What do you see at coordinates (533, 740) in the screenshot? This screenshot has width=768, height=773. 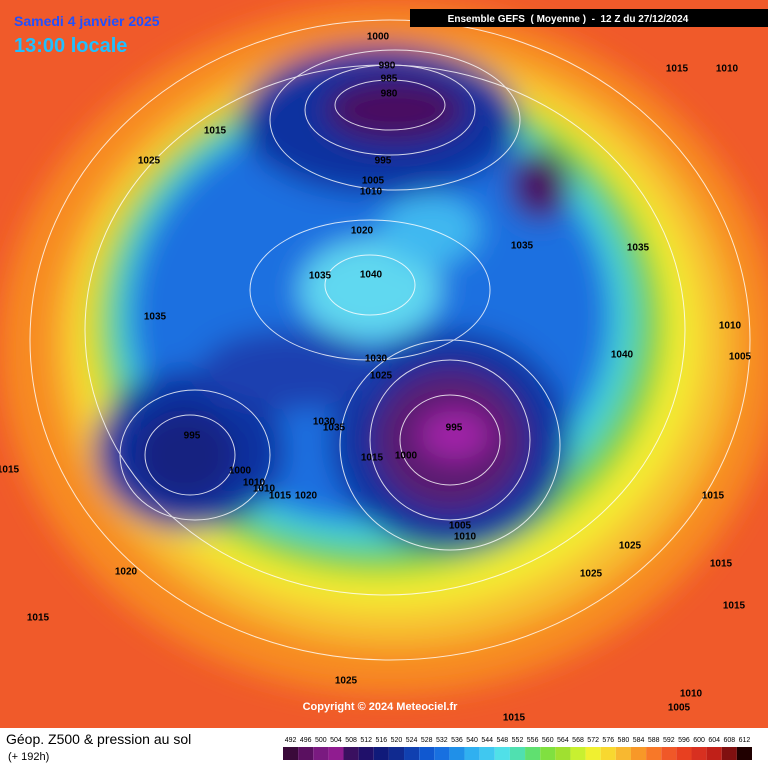 I see `scale-label: 556` at bounding box center [533, 740].